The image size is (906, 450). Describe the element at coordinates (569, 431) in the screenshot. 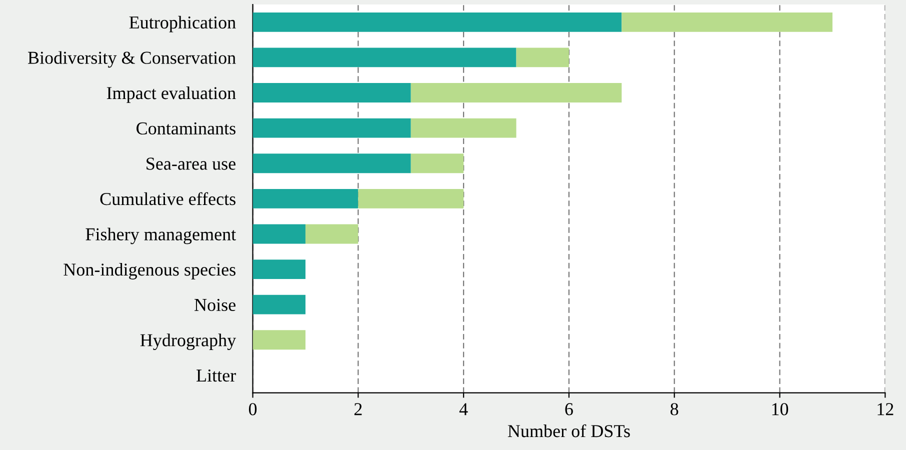

I see `x-axis-title: Number of DSTs` at that location.